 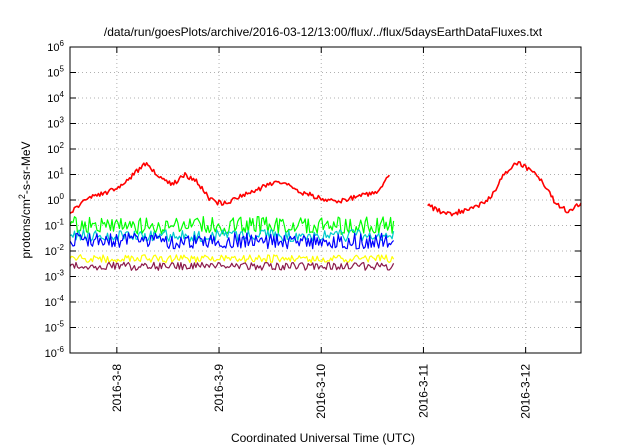 I want to click on y-tick-label: 10³, so click(x=55, y=123).